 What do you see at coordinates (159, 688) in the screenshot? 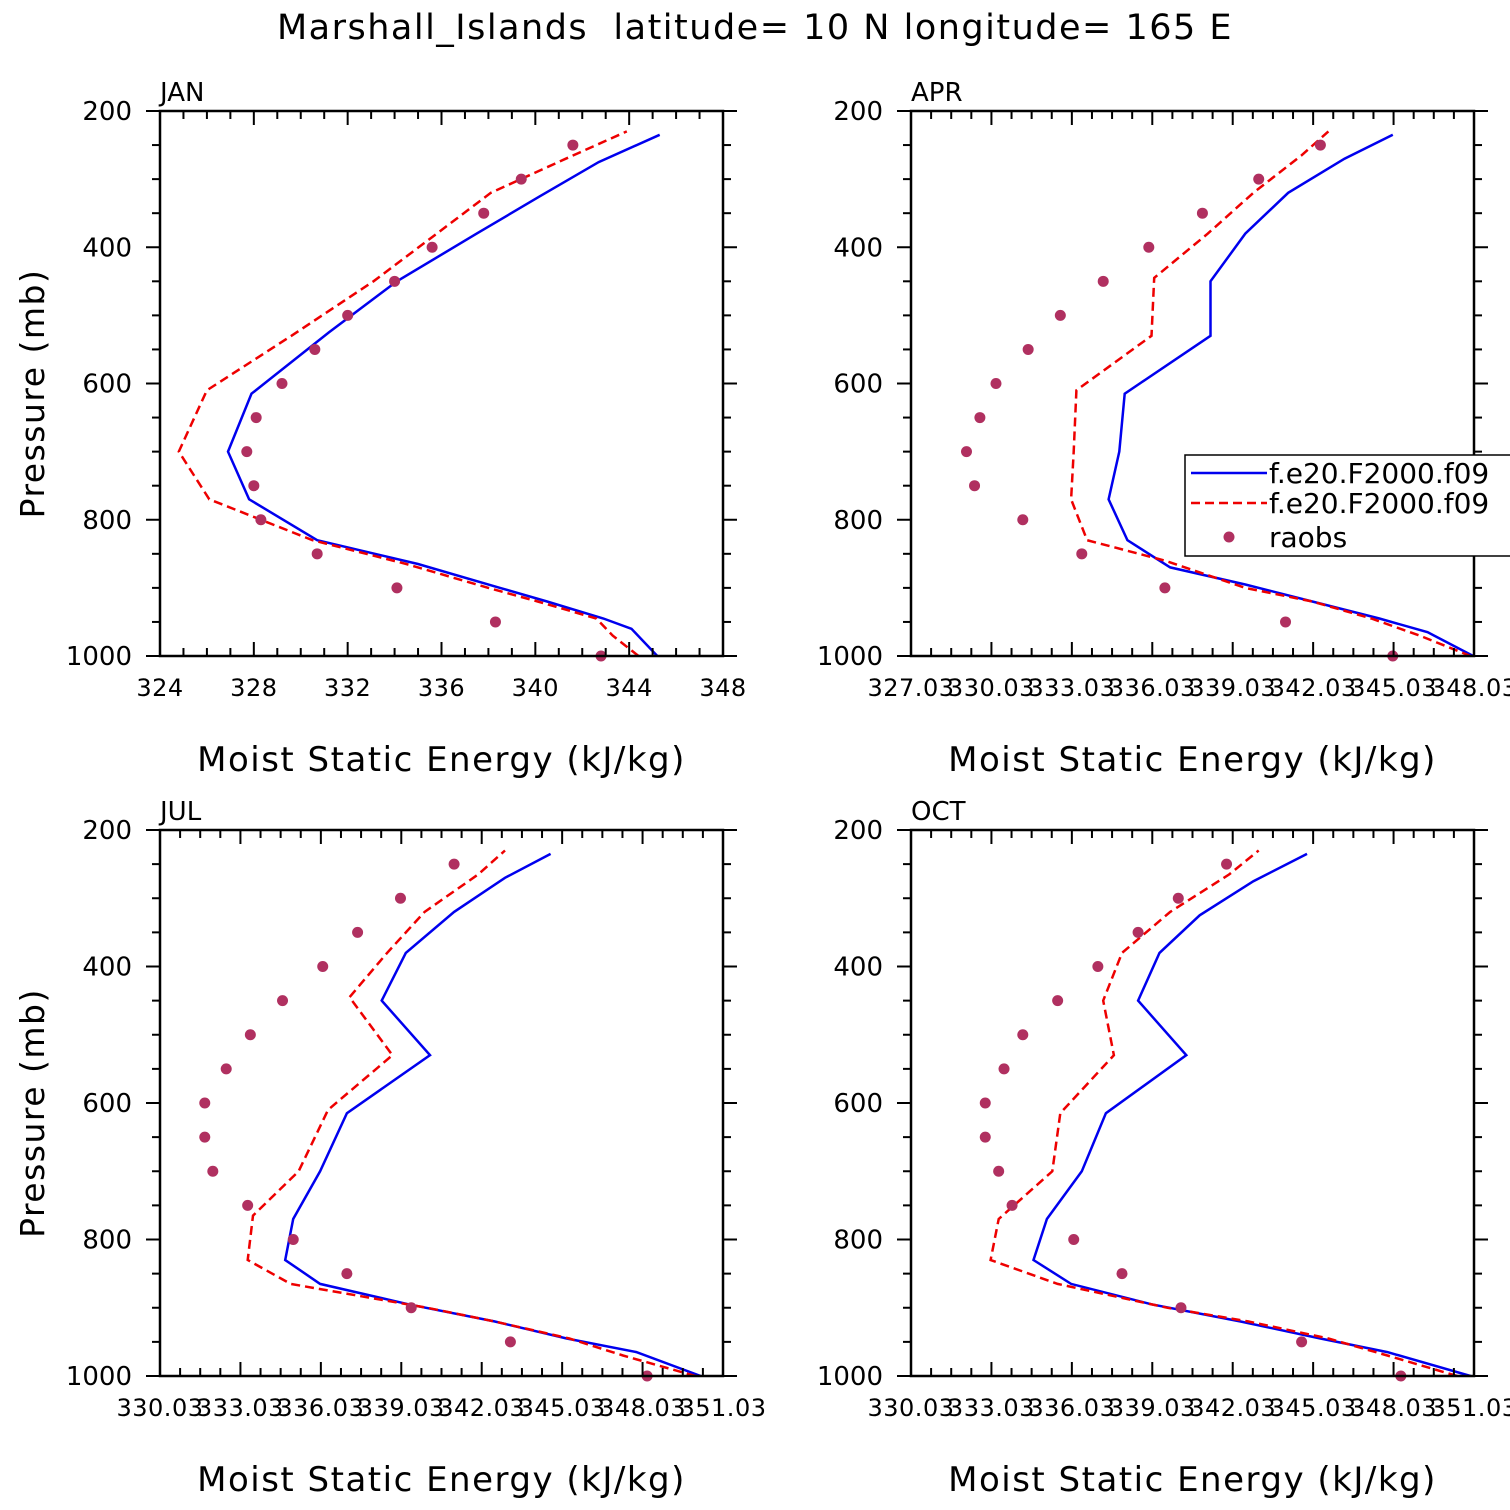
I see `x-tick-label: 324` at bounding box center [159, 688].